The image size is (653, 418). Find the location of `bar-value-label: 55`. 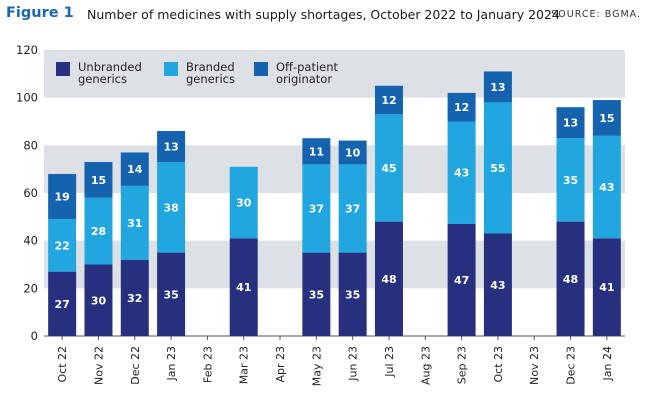

bar-value-label: 55 is located at coordinates (497, 168).